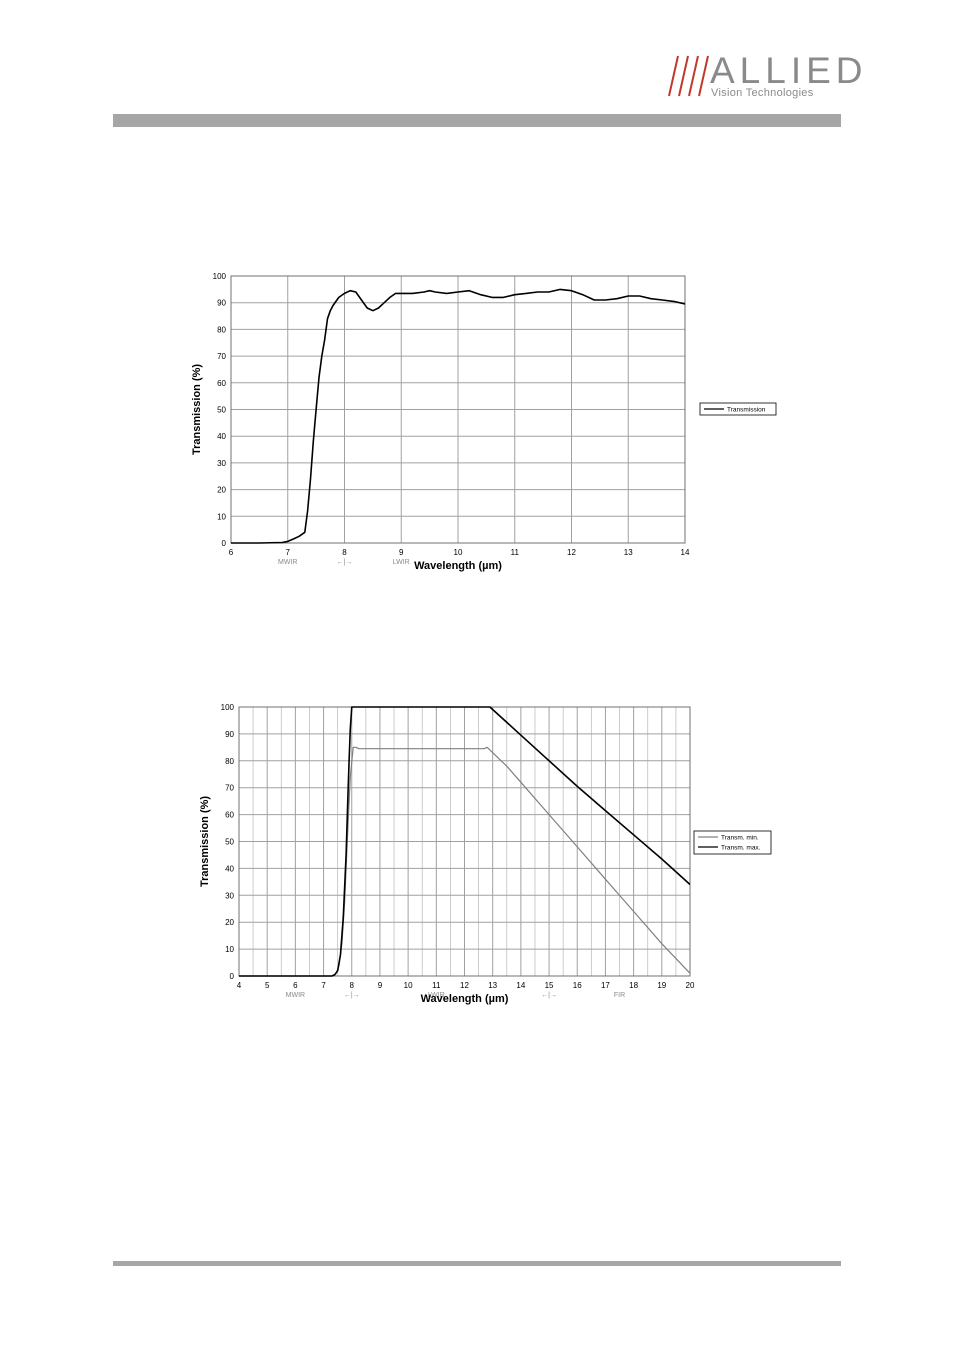 The height and width of the screenshot is (1350, 954). What do you see at coordinates (746, 410) in the screenshot?
I see `legend-label: Transmission` at bounding box center [746, 410].